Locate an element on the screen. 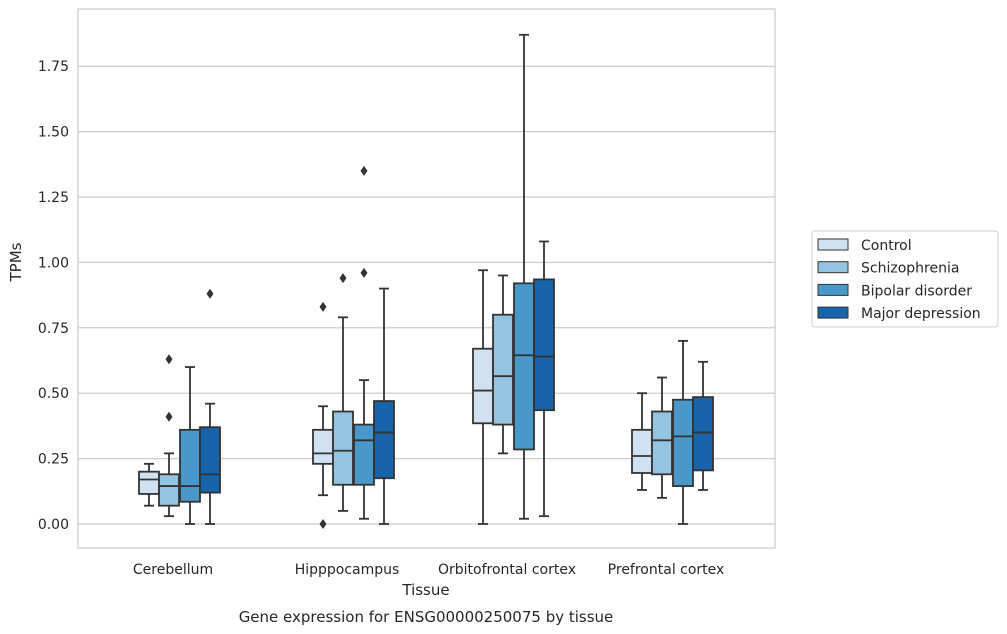  y-tick-label: 1.00 is located at coordinates (53, 263).